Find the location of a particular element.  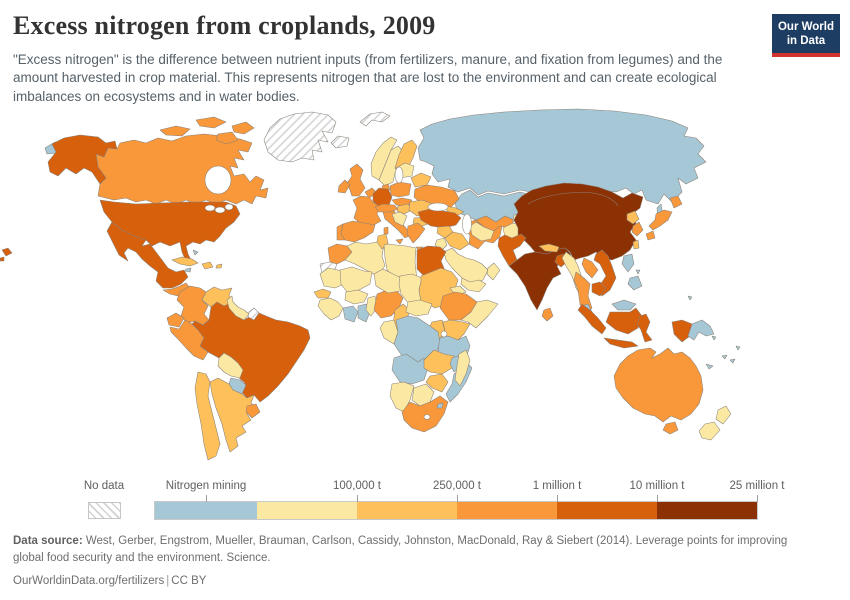

country-hispaniola is located at coordinates (207, 265).